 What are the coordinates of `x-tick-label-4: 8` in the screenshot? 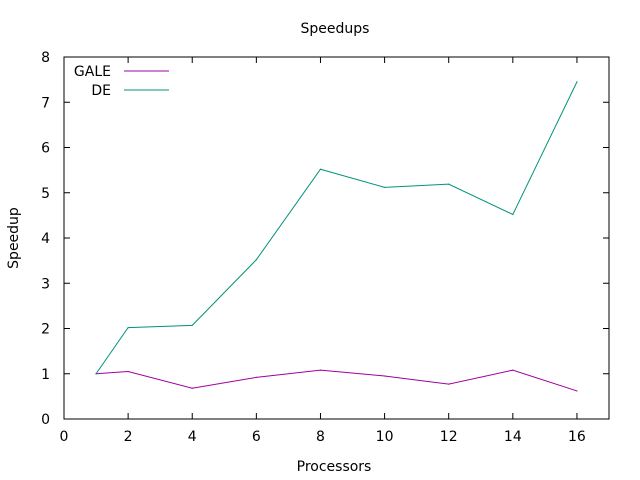 It's located at (320, 437).